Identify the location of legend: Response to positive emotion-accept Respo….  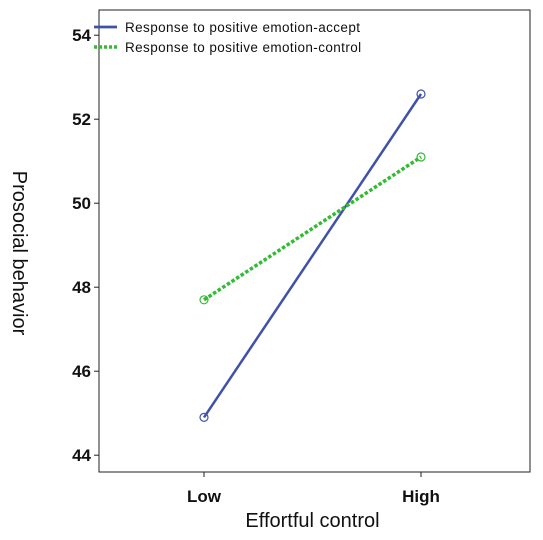
(228, 37).